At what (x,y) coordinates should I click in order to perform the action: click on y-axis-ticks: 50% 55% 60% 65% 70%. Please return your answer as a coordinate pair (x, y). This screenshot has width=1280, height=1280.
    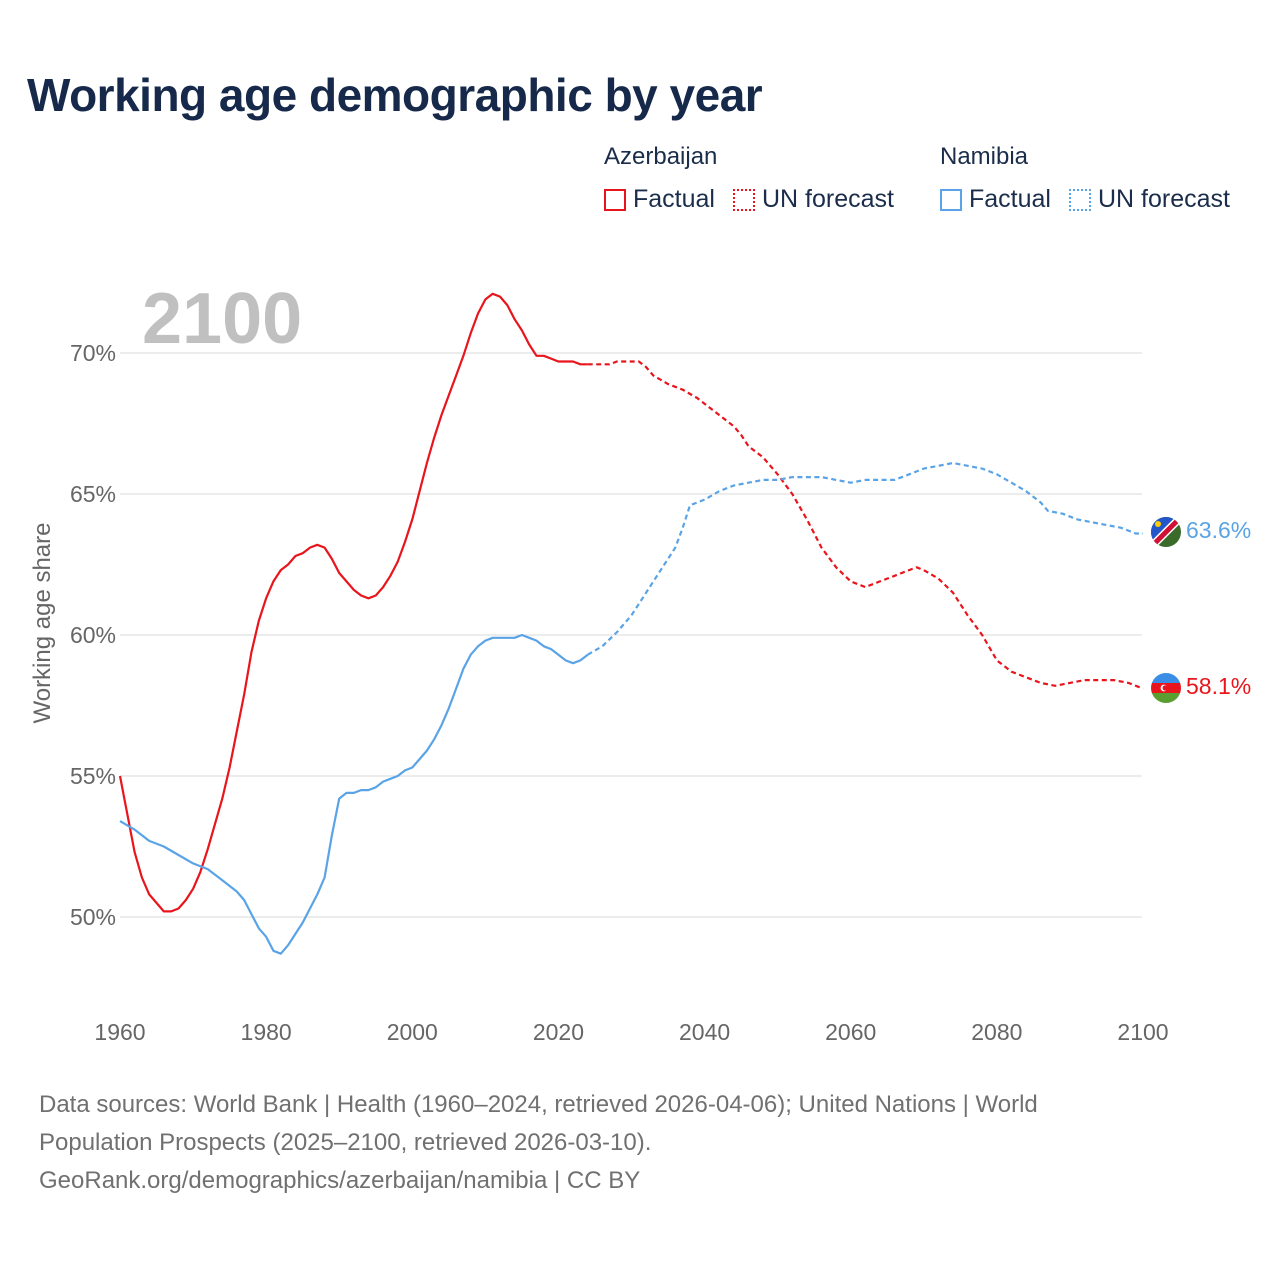
    Looking at the image, I should click on (93, 635).